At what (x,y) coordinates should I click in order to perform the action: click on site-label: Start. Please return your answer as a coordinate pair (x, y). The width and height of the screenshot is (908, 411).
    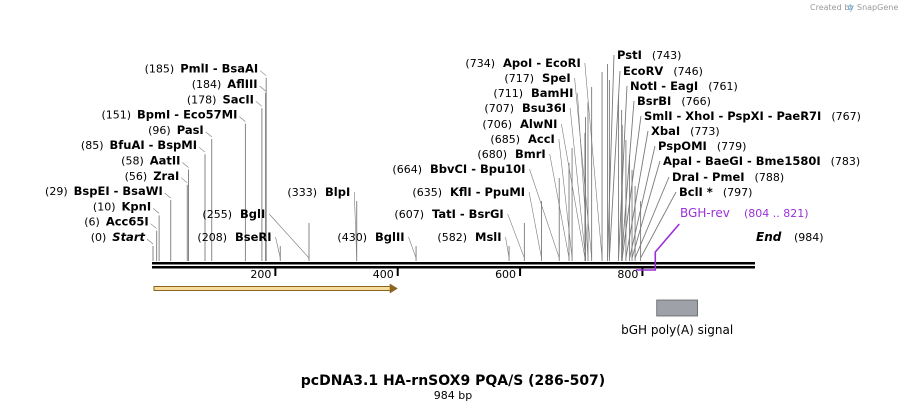
    Looking at the image, I should click on (128, 237).